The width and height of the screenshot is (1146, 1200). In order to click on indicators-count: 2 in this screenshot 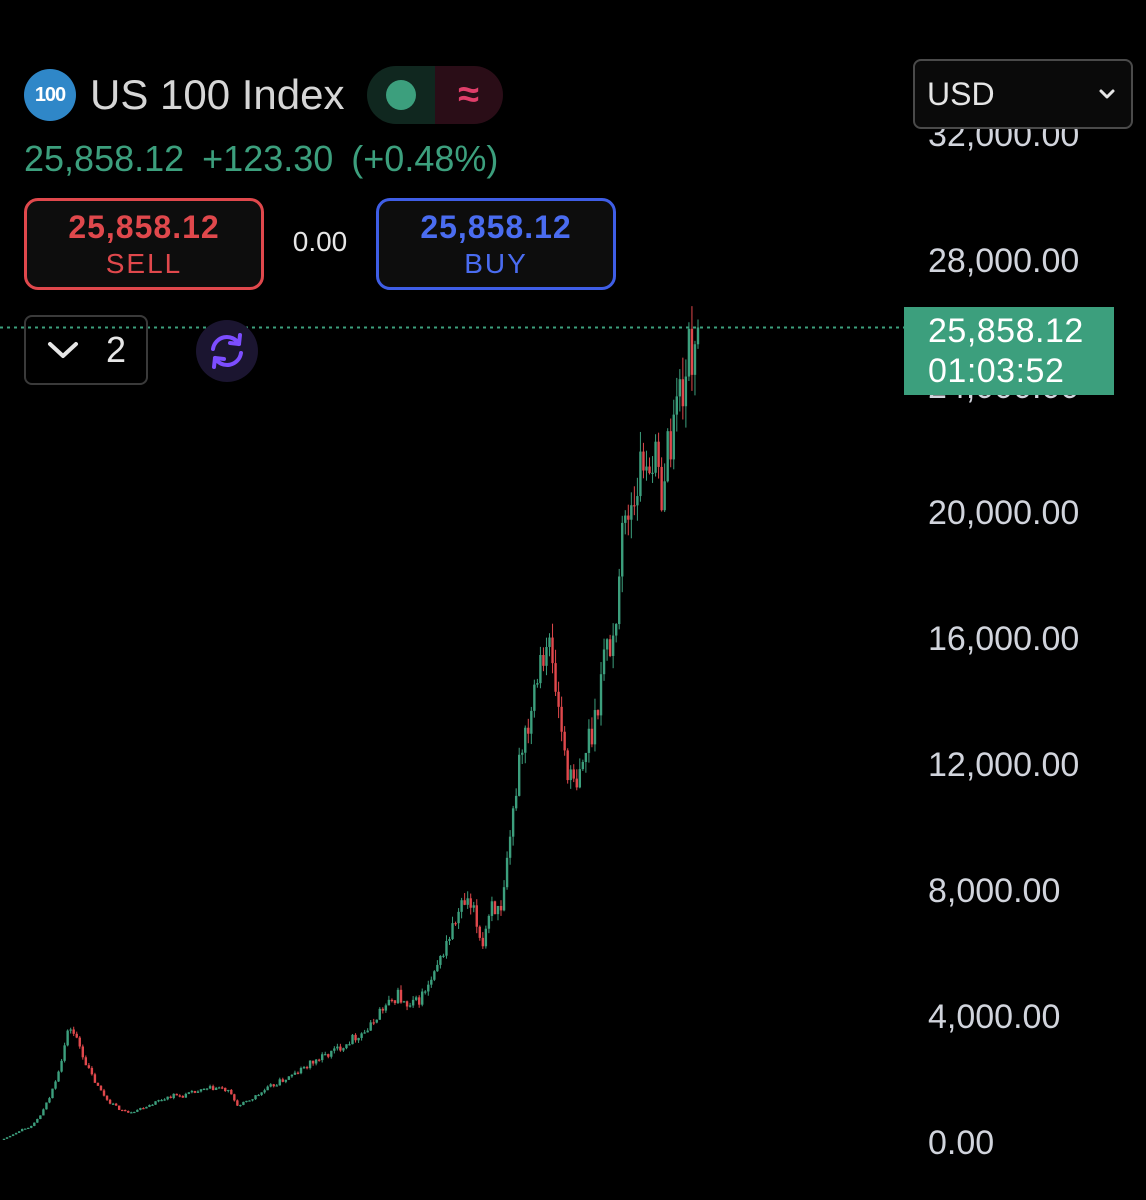, I will do `click(116, 349)`.